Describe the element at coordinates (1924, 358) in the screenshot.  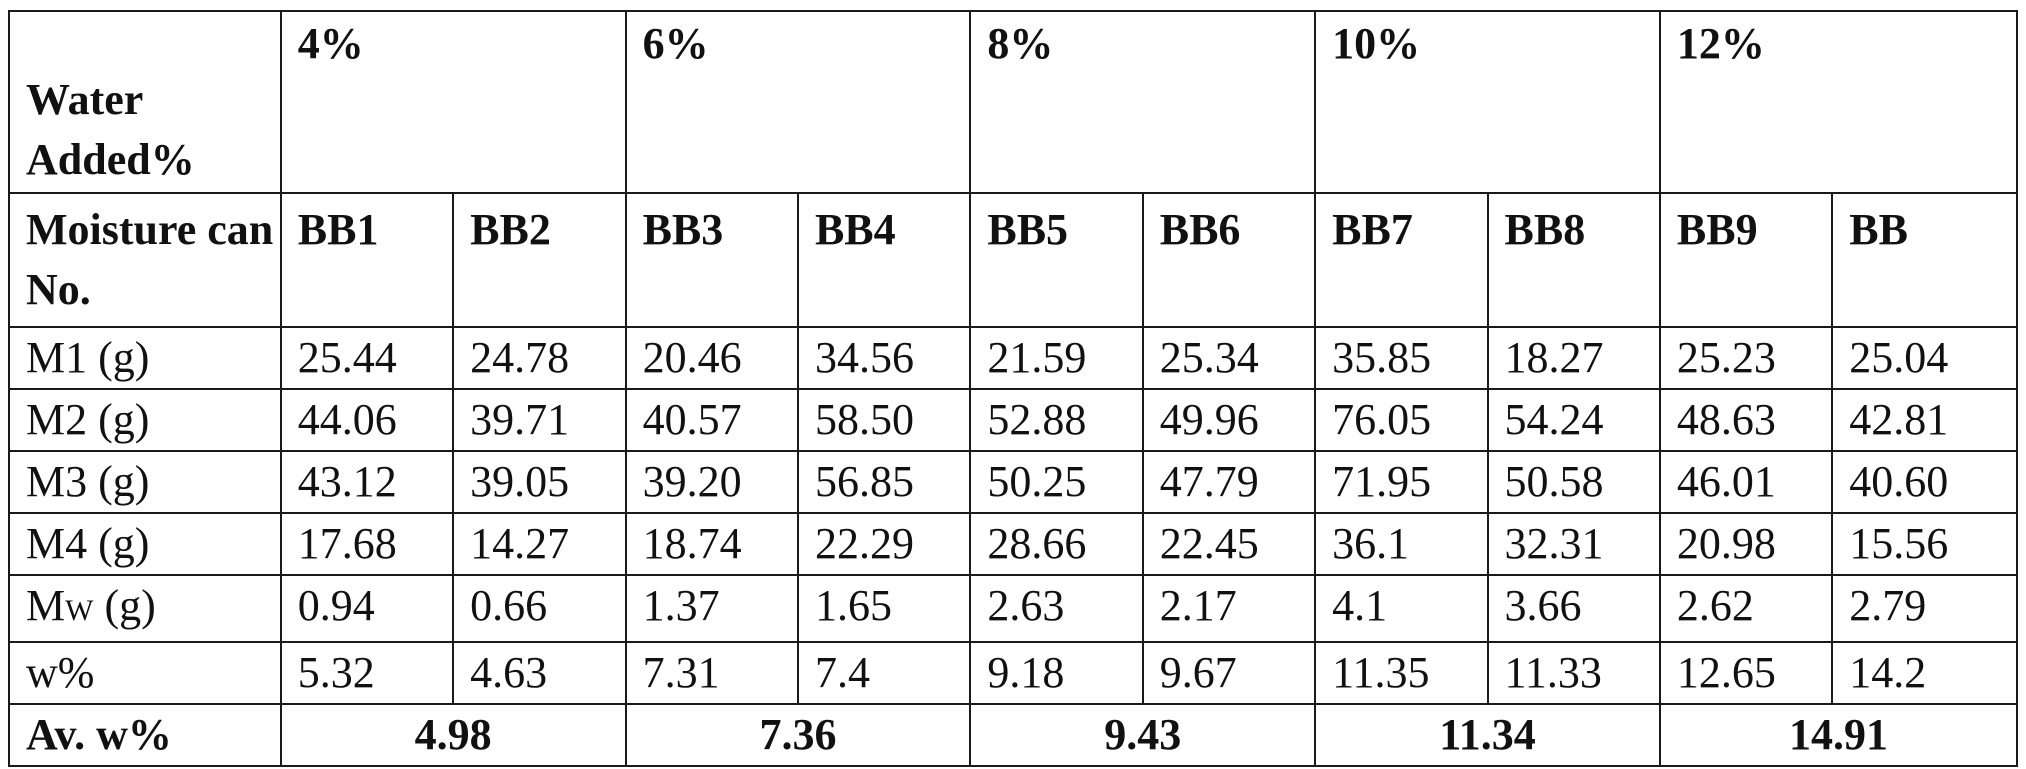
I see `table-cell: 25.04` at that location.